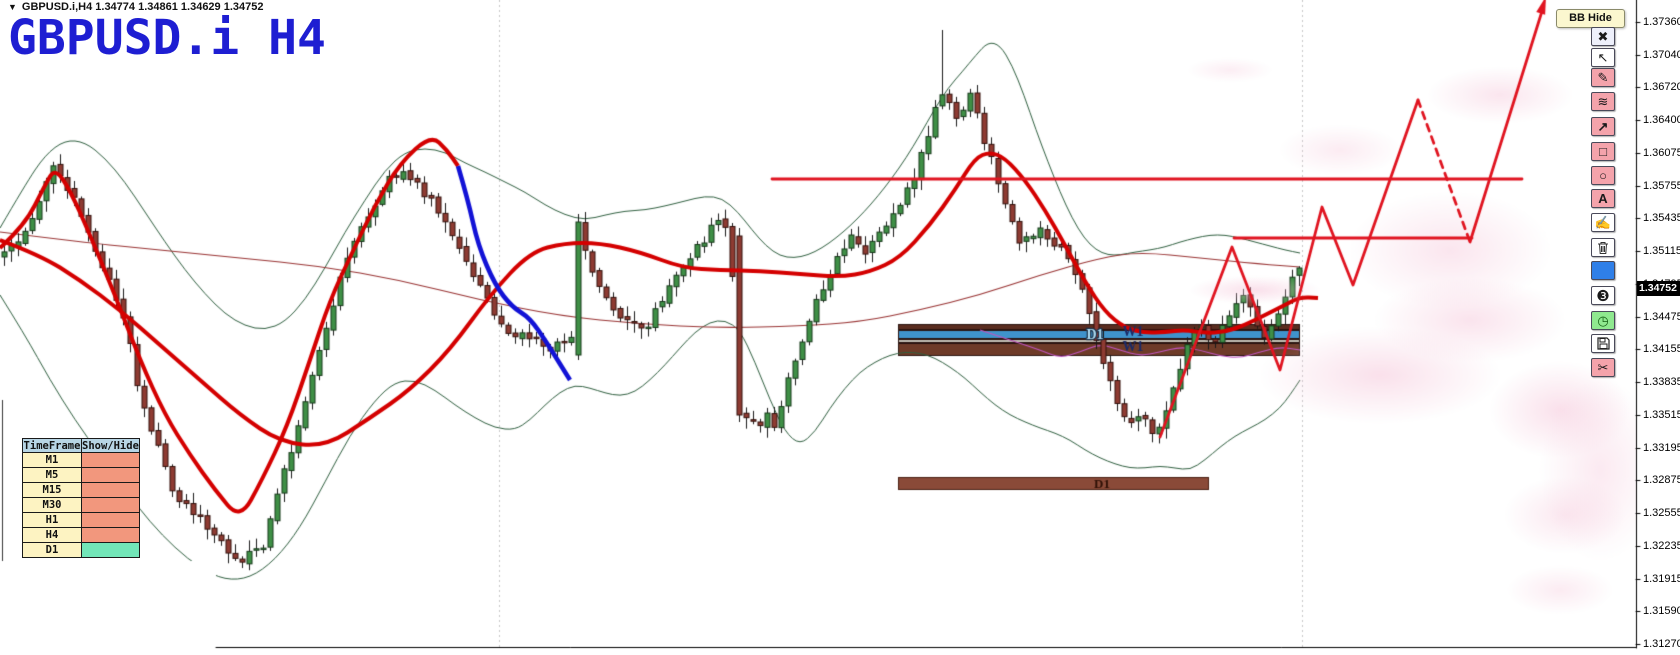  I want to click on text-button: A, so click(1603, 198).